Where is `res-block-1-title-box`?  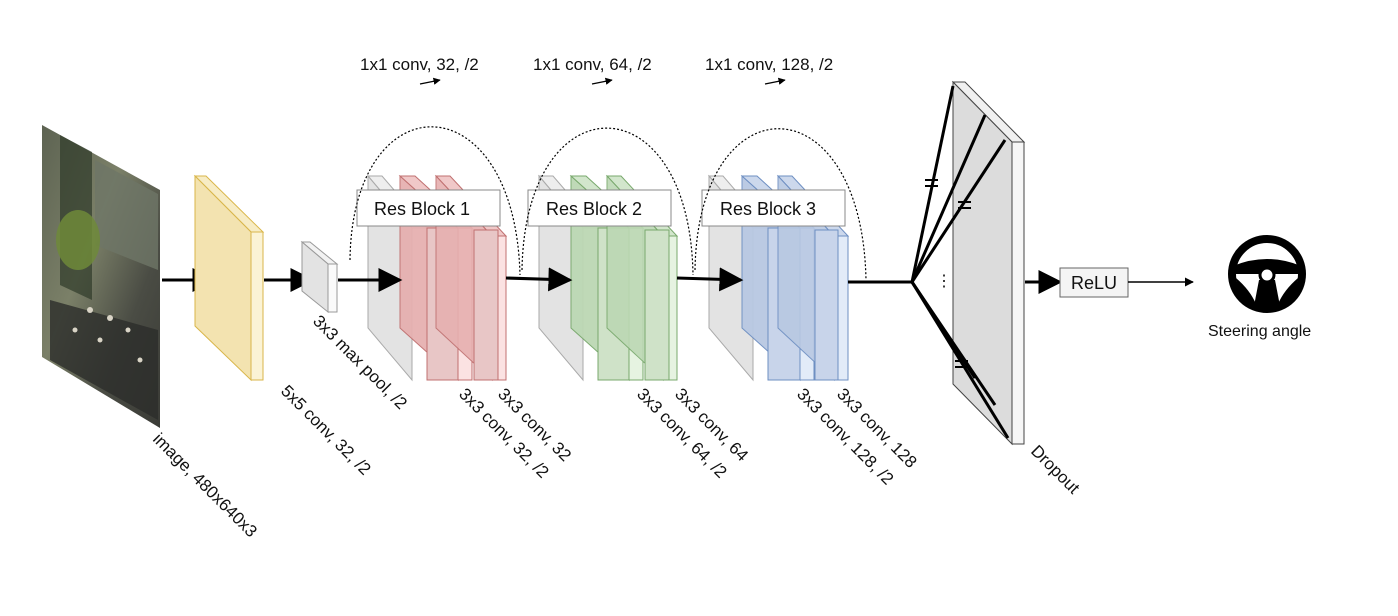
res-block-1-title-box is located at coordinates (428, 208).